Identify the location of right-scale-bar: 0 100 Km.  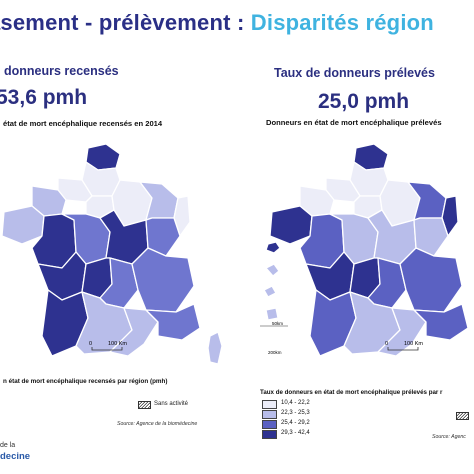
(404, 346).